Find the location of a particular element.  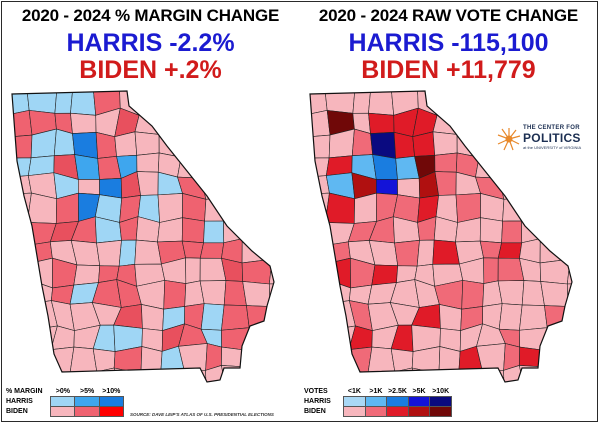

harris-margin-line: HARRIS -2.2% is located at coordinates (150, 43).